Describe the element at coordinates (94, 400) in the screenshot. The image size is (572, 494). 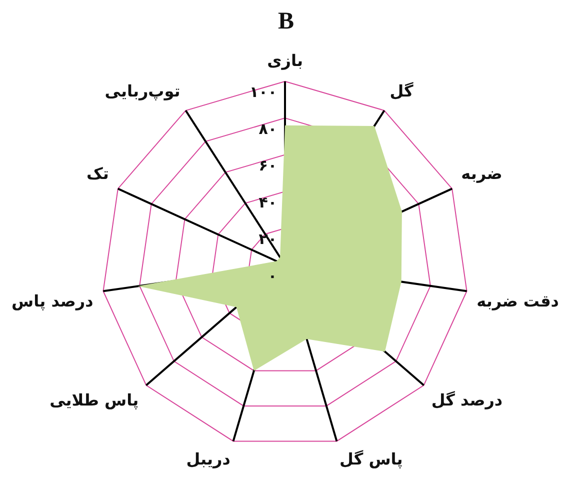
I see `spoke-label: پاس طلایی` at that location.